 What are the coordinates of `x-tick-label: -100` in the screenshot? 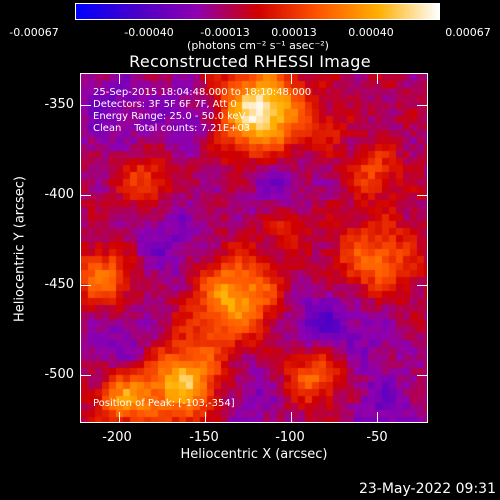 It's located at (290, 437).